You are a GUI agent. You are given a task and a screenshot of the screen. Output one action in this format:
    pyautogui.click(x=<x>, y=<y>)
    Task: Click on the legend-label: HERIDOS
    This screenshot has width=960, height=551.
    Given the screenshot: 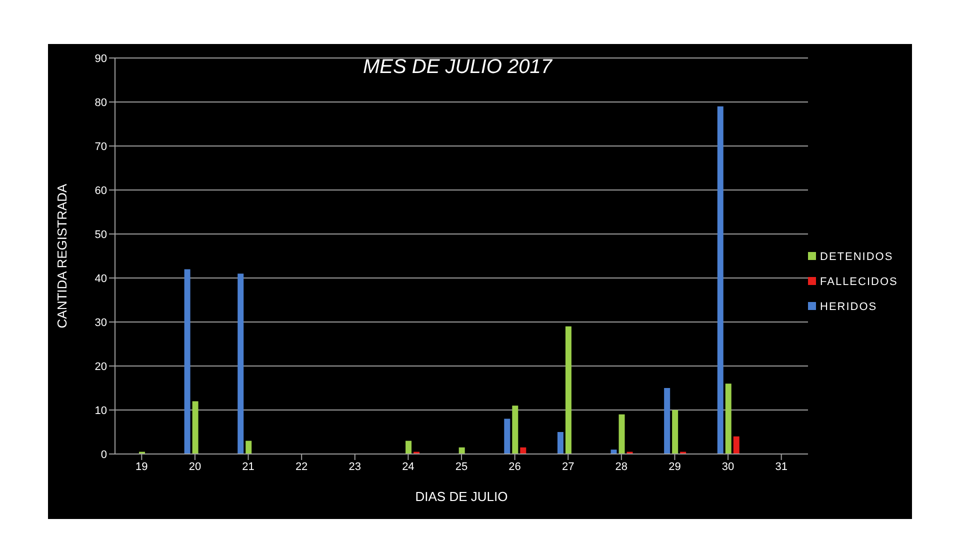 What is the action you would take?
    pyautogui.click(x=849, y=307)
    